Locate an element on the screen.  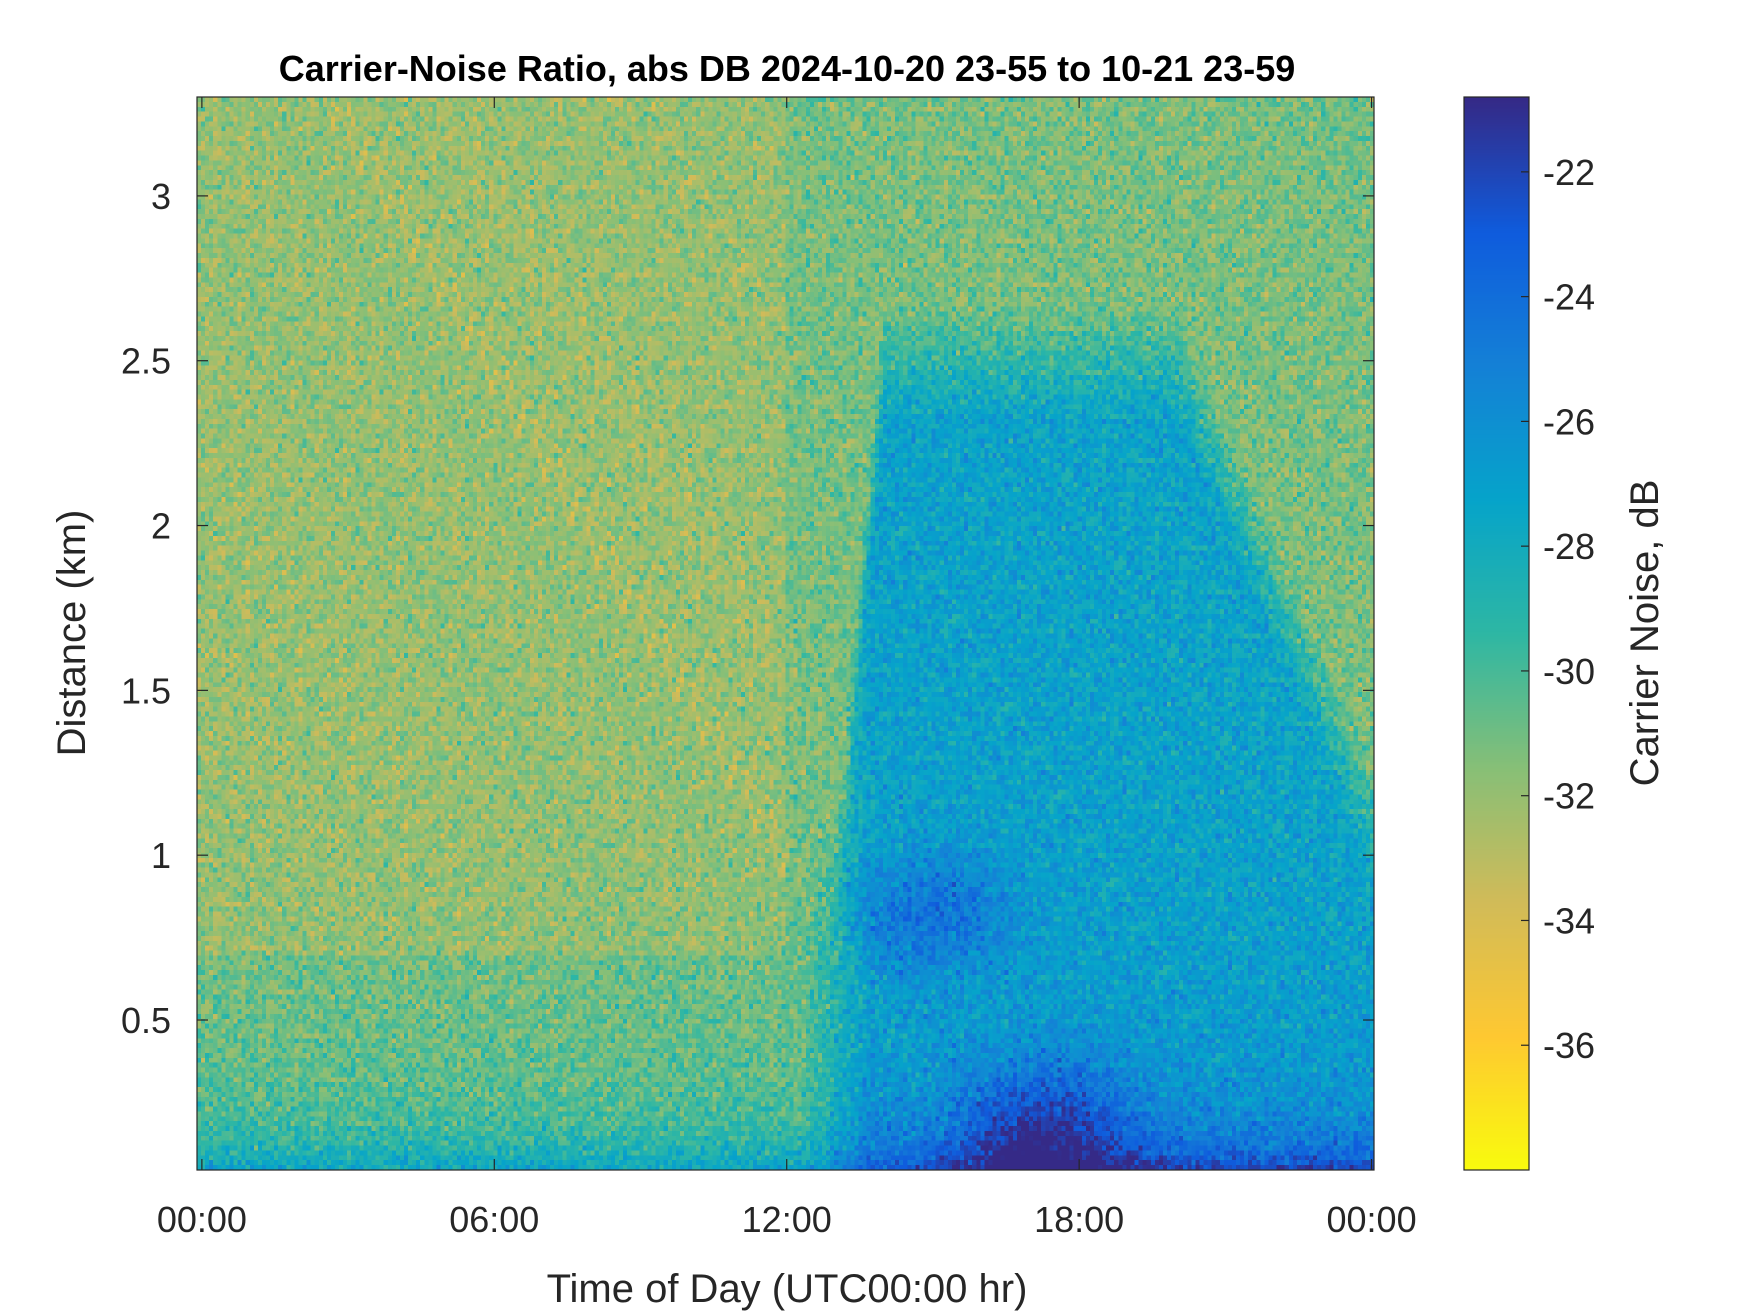
y-tick-label: 1.5 is located at coordinates (146, 690).